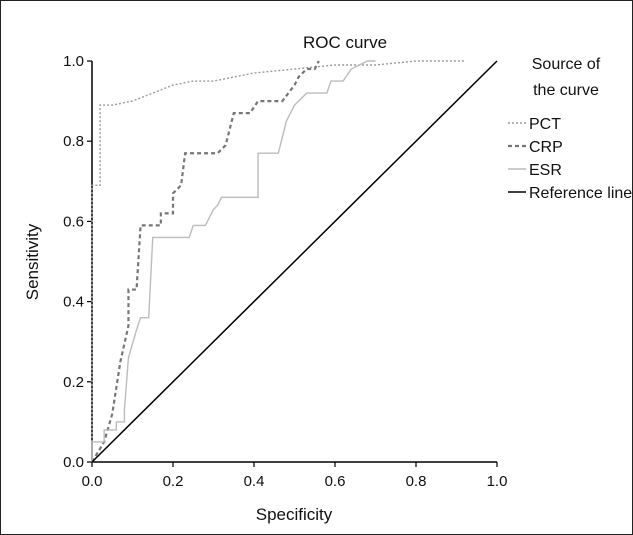 This screenshot has width=633, height=535. I want to click on y-tick-label: 0.6, so click(73, 221).